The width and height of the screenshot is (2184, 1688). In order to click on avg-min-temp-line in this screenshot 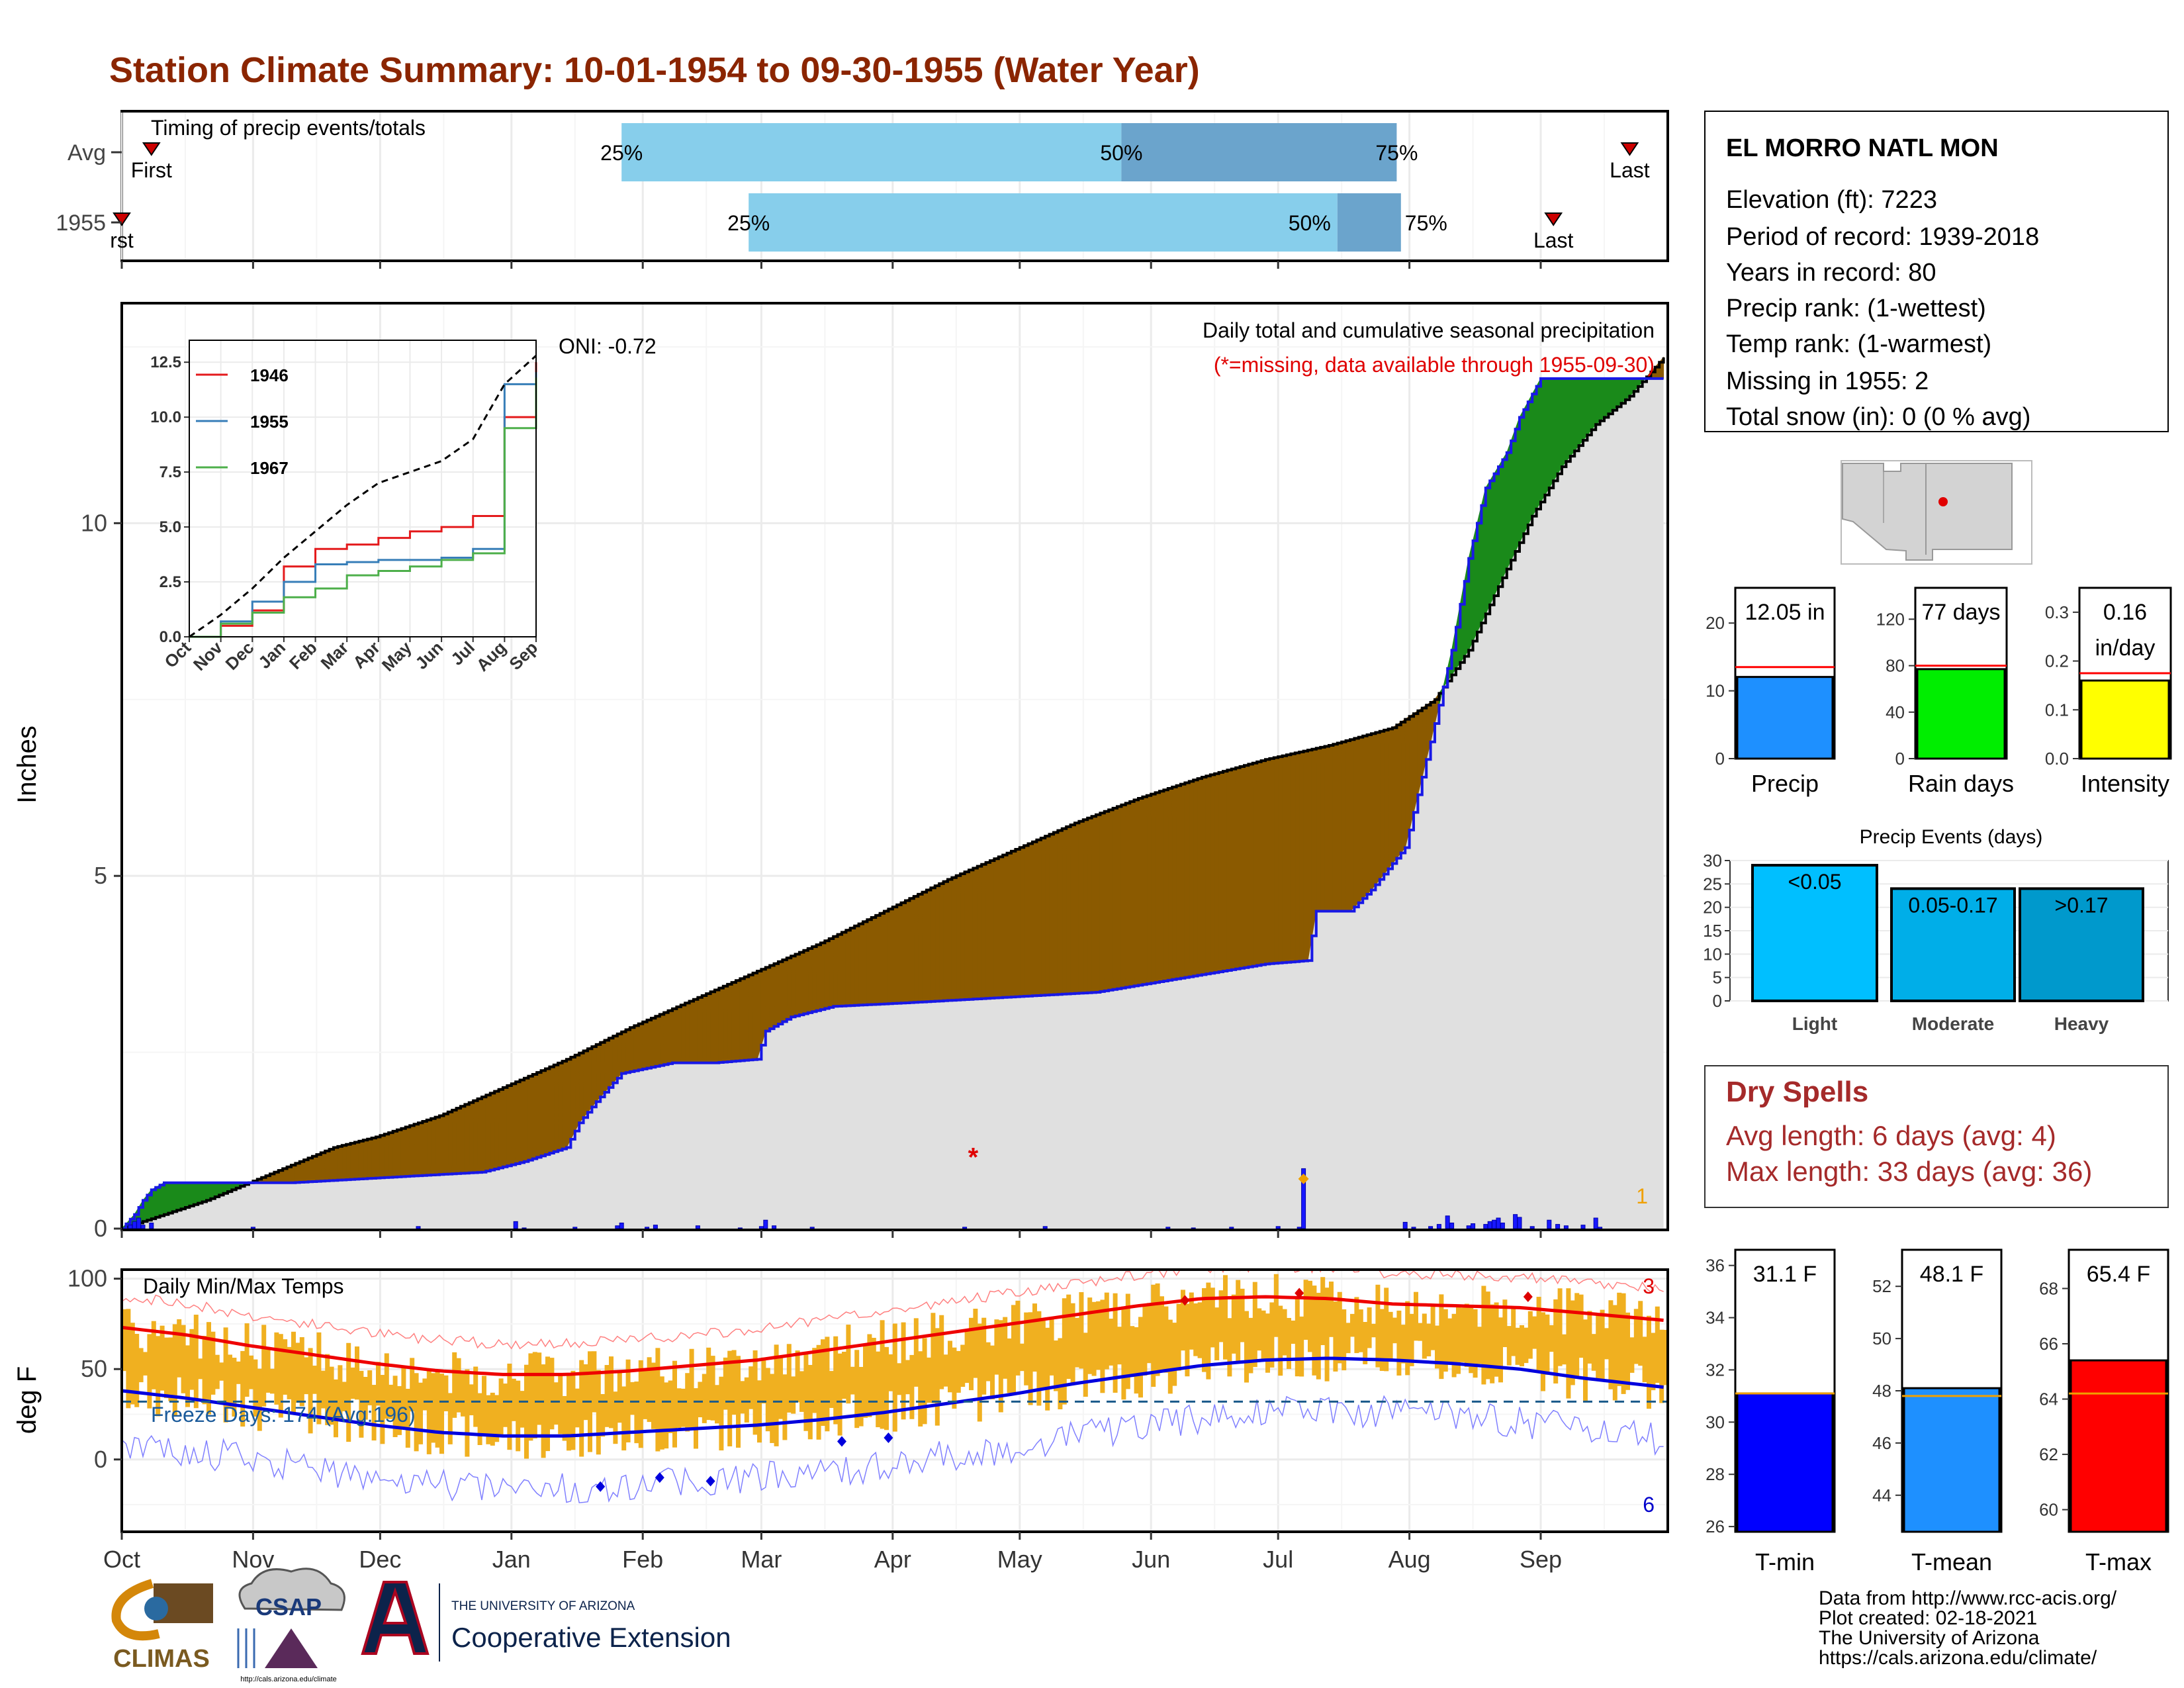, I will do `click(893, 1397)`.